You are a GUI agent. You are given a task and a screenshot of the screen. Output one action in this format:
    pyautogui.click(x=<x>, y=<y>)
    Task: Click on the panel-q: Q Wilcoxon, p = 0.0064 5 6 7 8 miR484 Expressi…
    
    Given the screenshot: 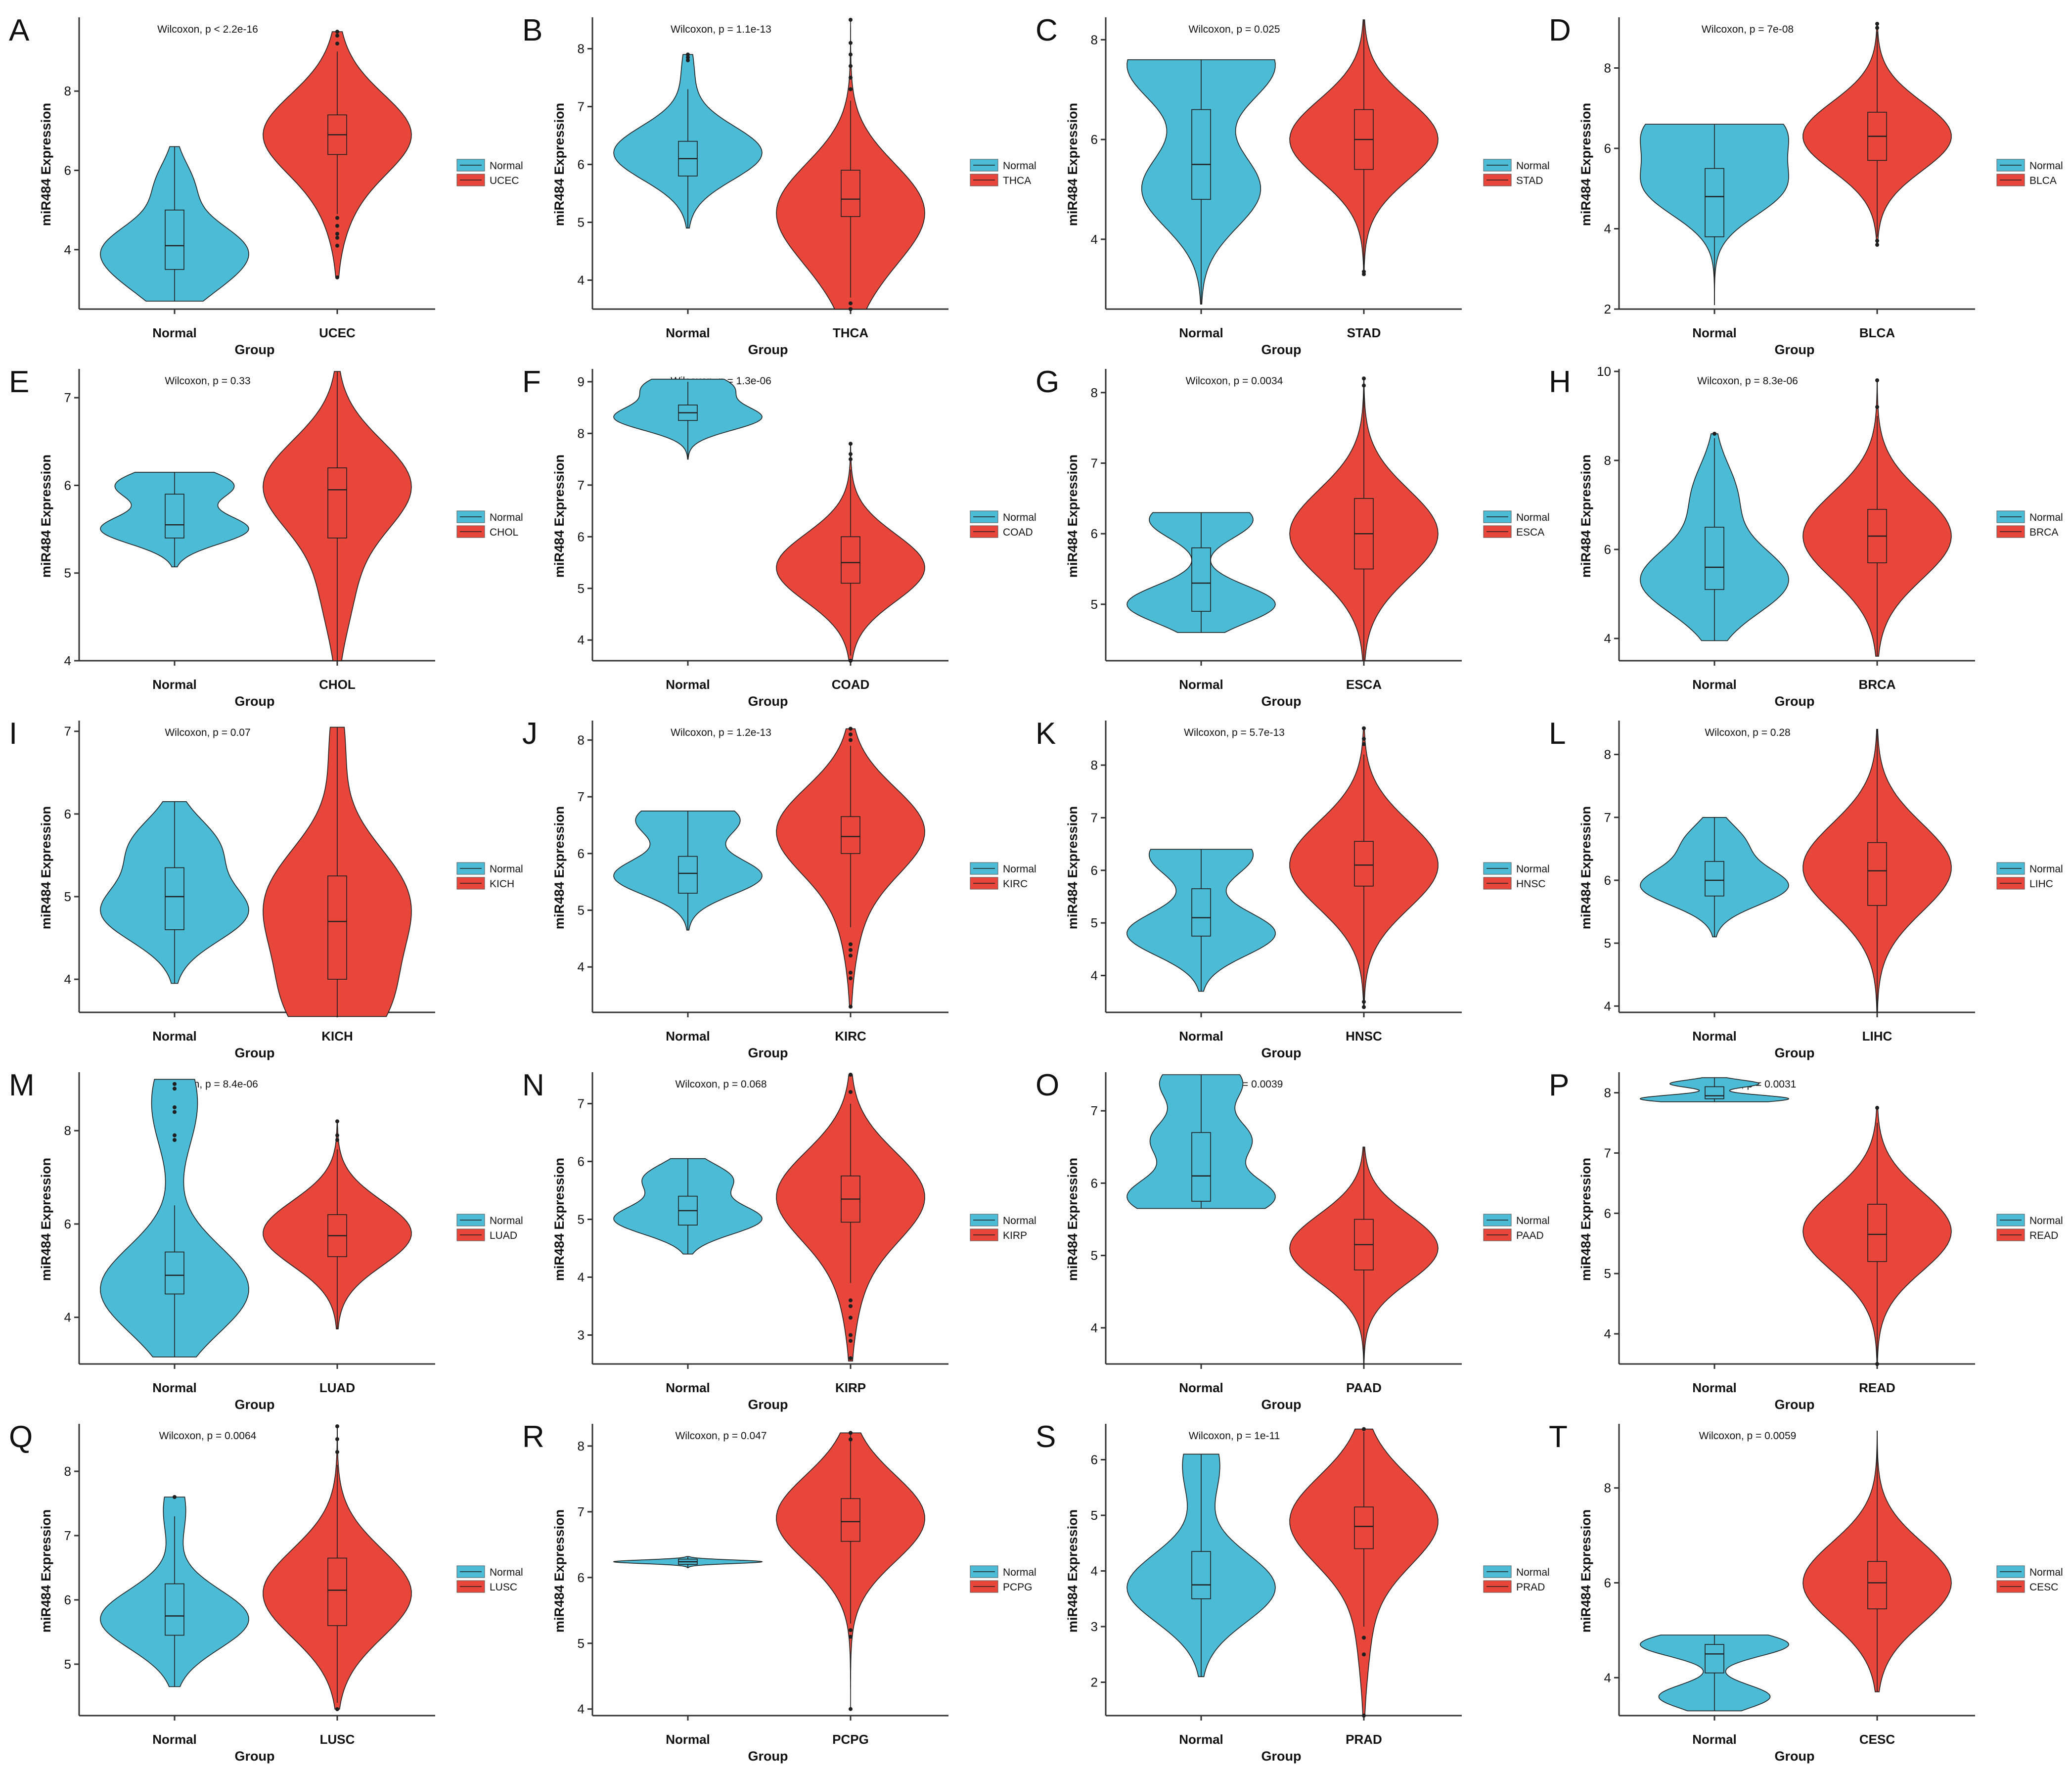 What is the action you would take?
    pyautogui.click(x=266, y=1592)
    